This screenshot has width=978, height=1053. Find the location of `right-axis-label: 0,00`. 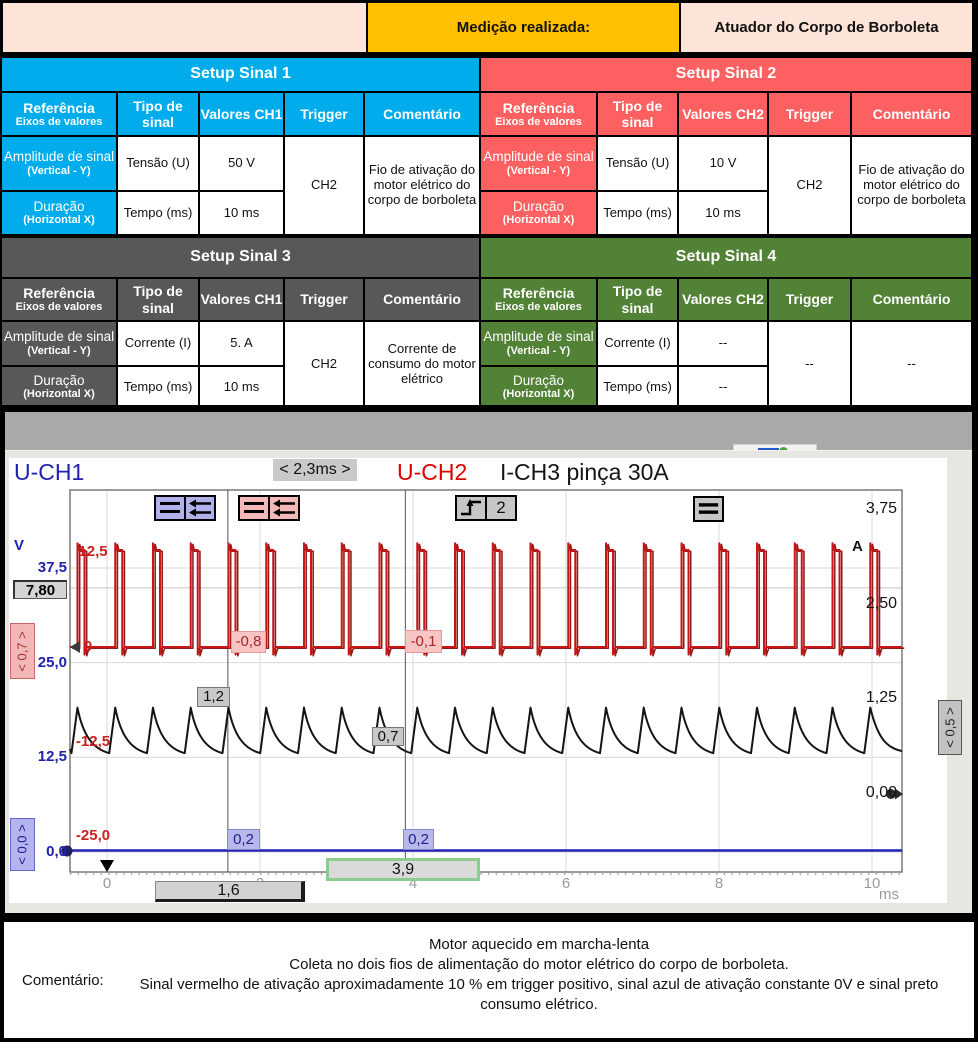

right-axis-label: 0,00 is located at coordinates (881, 792).